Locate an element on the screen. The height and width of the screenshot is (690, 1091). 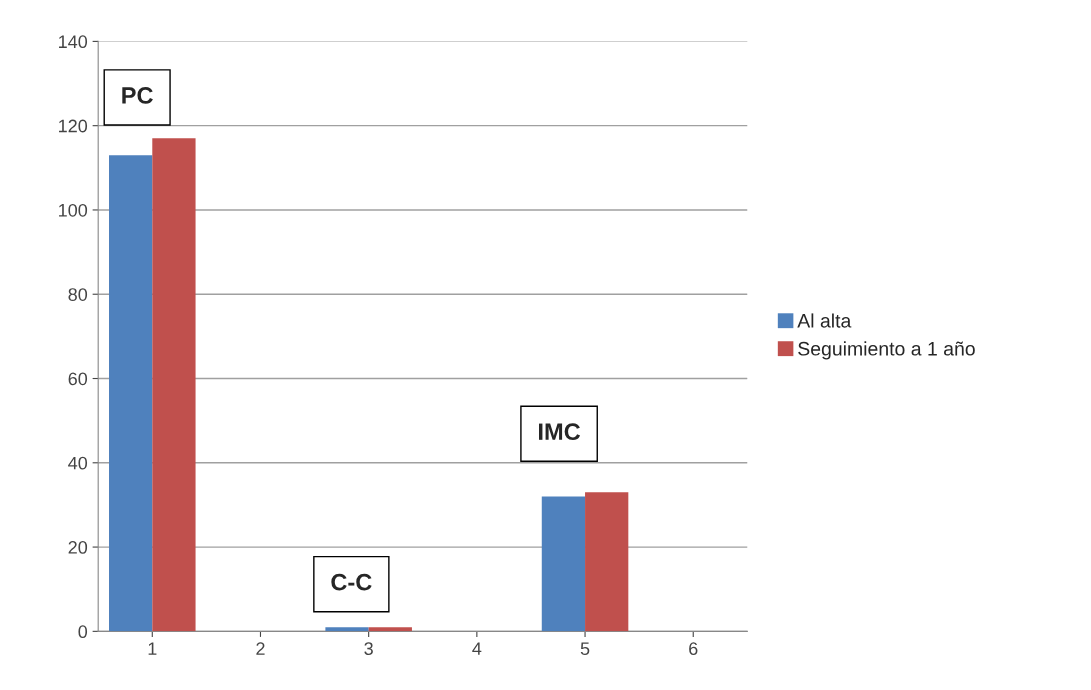
x-tick-label: 1 is located at coordinates (152, 648).